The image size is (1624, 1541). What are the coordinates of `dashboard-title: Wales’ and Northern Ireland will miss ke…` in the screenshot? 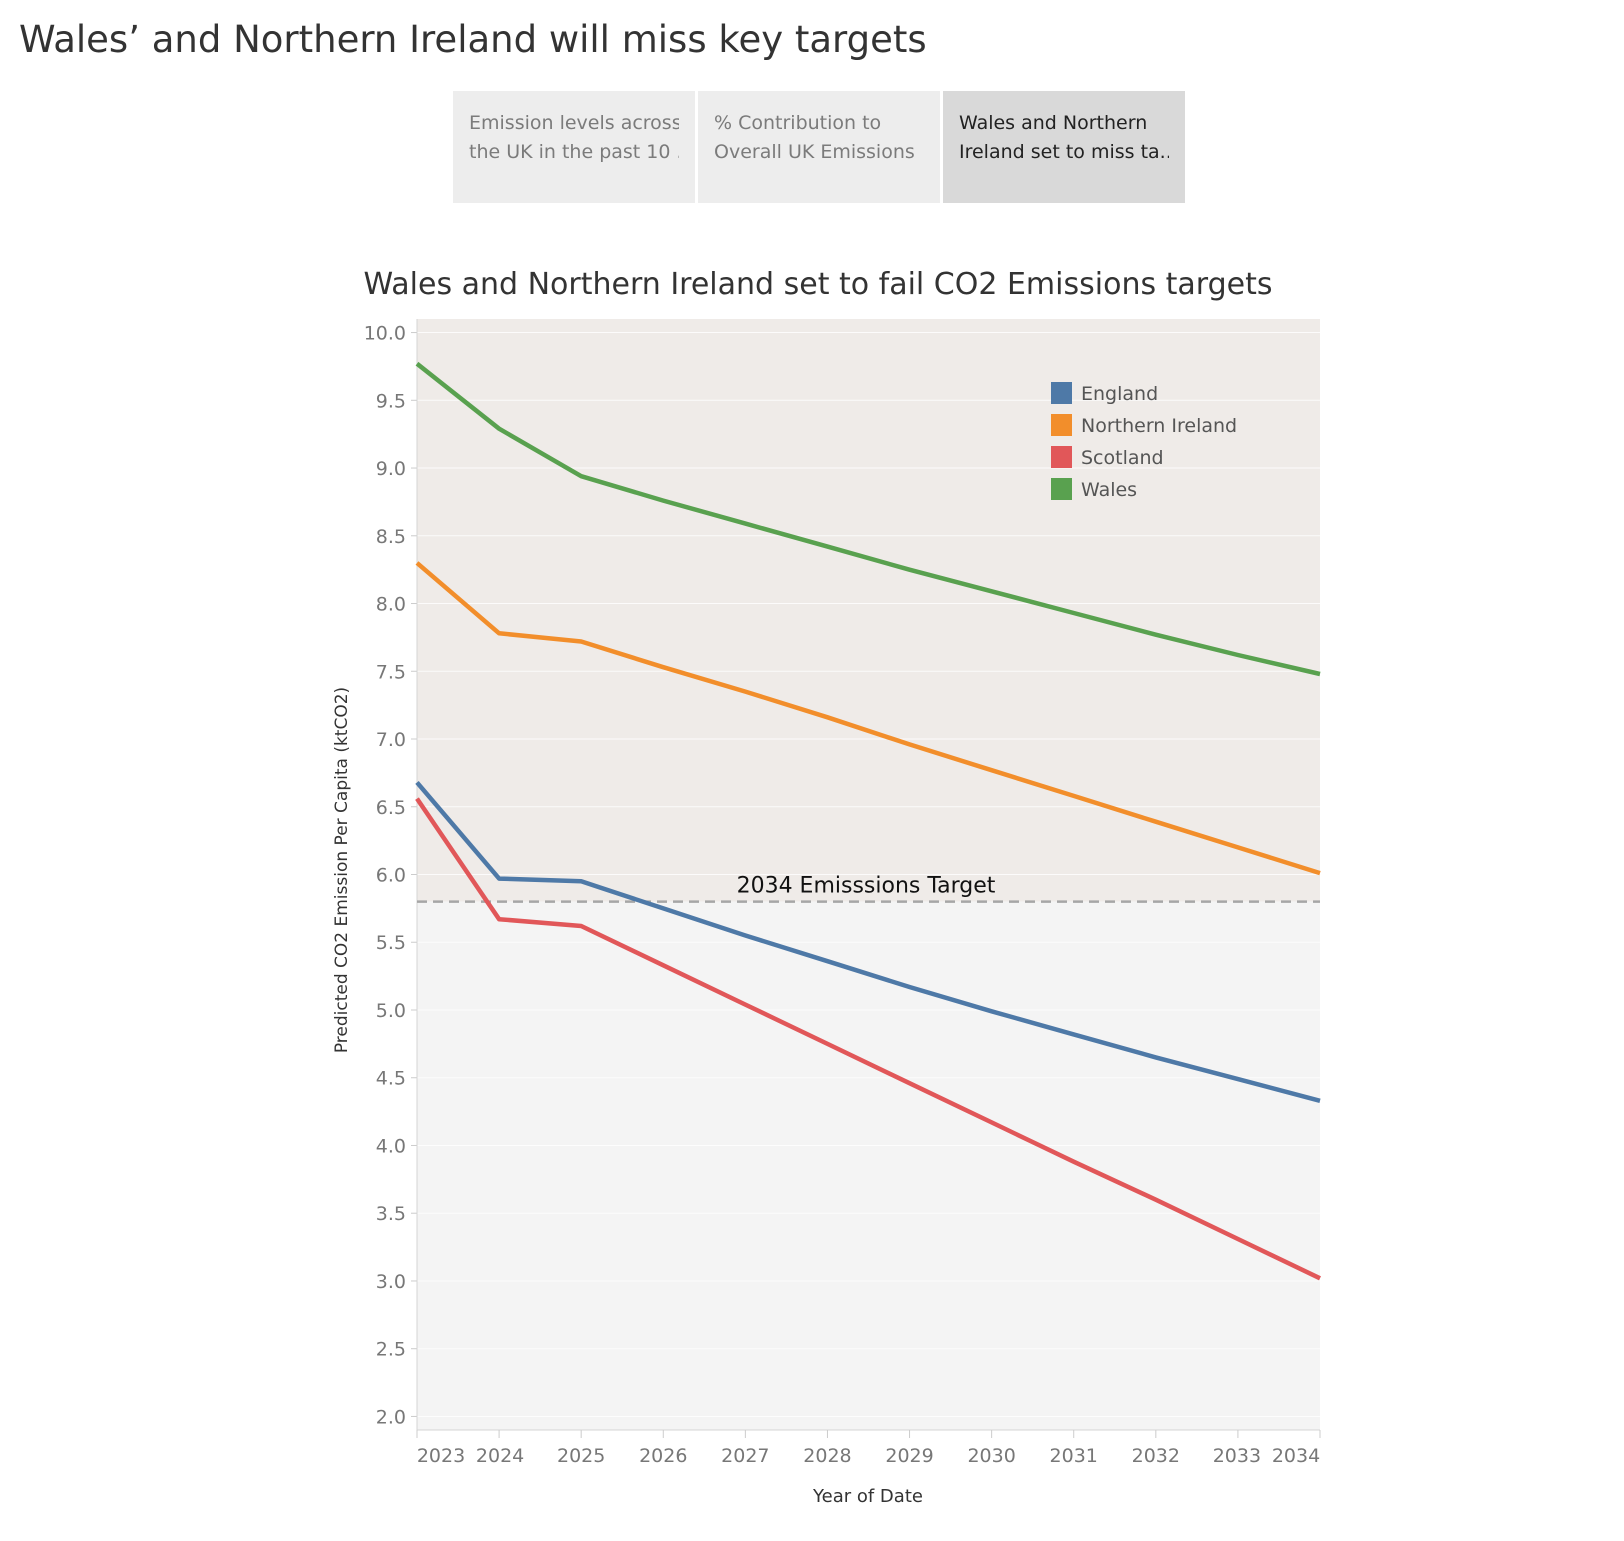 It's located at (473, 39).